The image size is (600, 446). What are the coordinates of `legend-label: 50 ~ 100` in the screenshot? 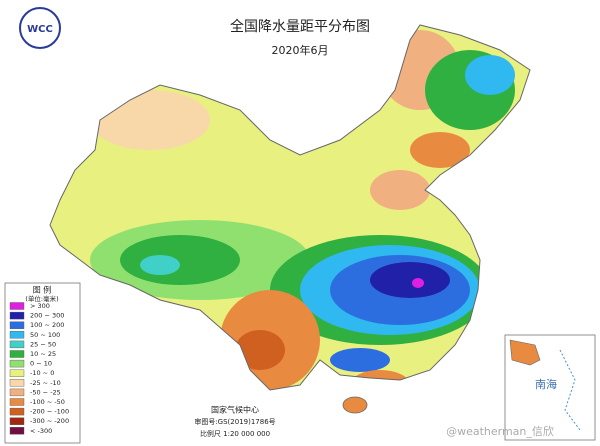 It's located at (45, 335).